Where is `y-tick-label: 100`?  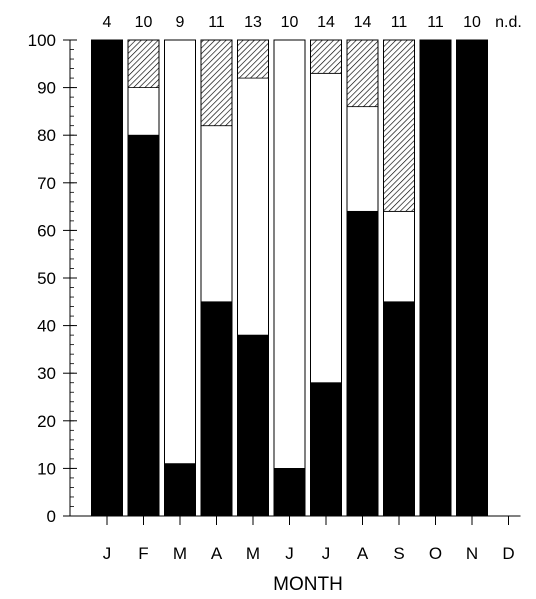
y-tick-label: 100 is located at coordinates (42, 40).